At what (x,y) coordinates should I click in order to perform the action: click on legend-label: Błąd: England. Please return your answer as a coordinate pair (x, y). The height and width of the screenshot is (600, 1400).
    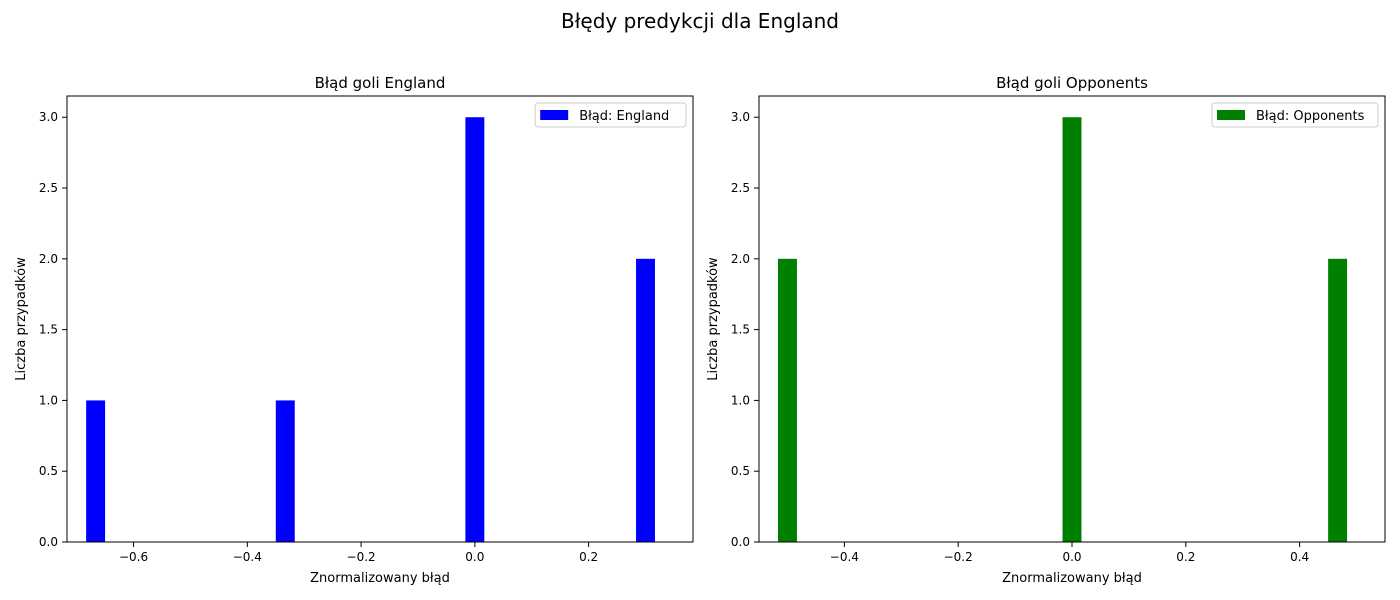
    Looking at the image, I should click on (624, 116).